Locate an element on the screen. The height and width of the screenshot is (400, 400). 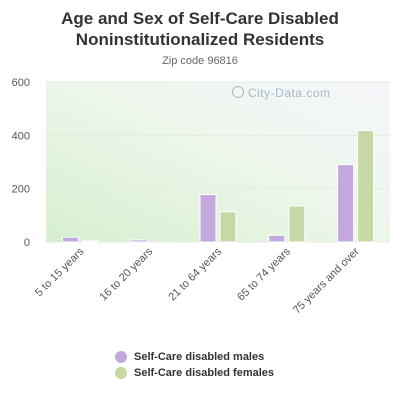
watermark-icon is located at coordinates (238, 92).